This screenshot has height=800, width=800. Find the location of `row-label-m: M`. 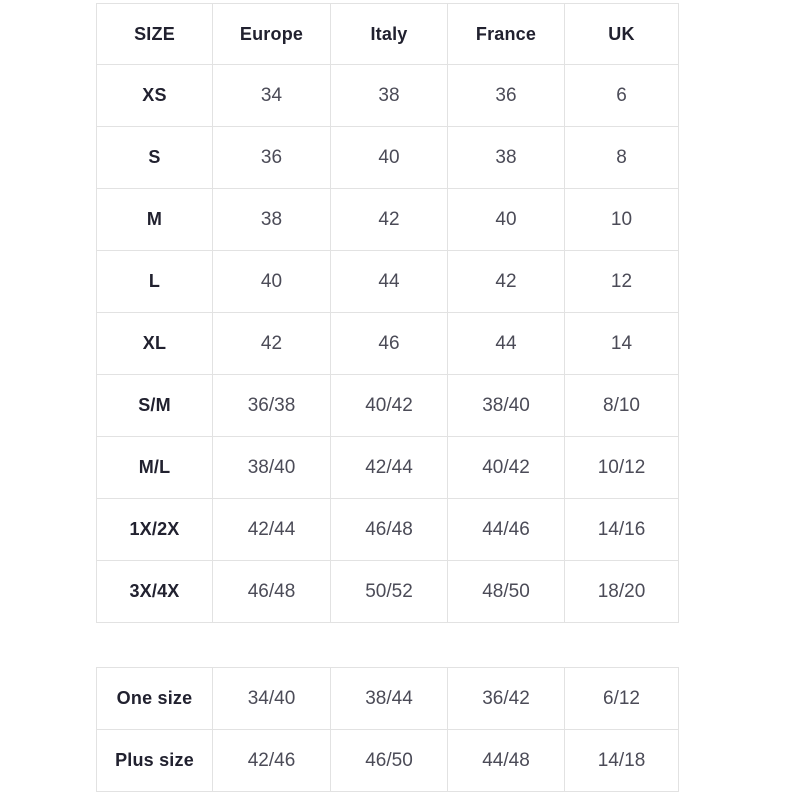

row-label-m: M is located at coordinates (154, 219).